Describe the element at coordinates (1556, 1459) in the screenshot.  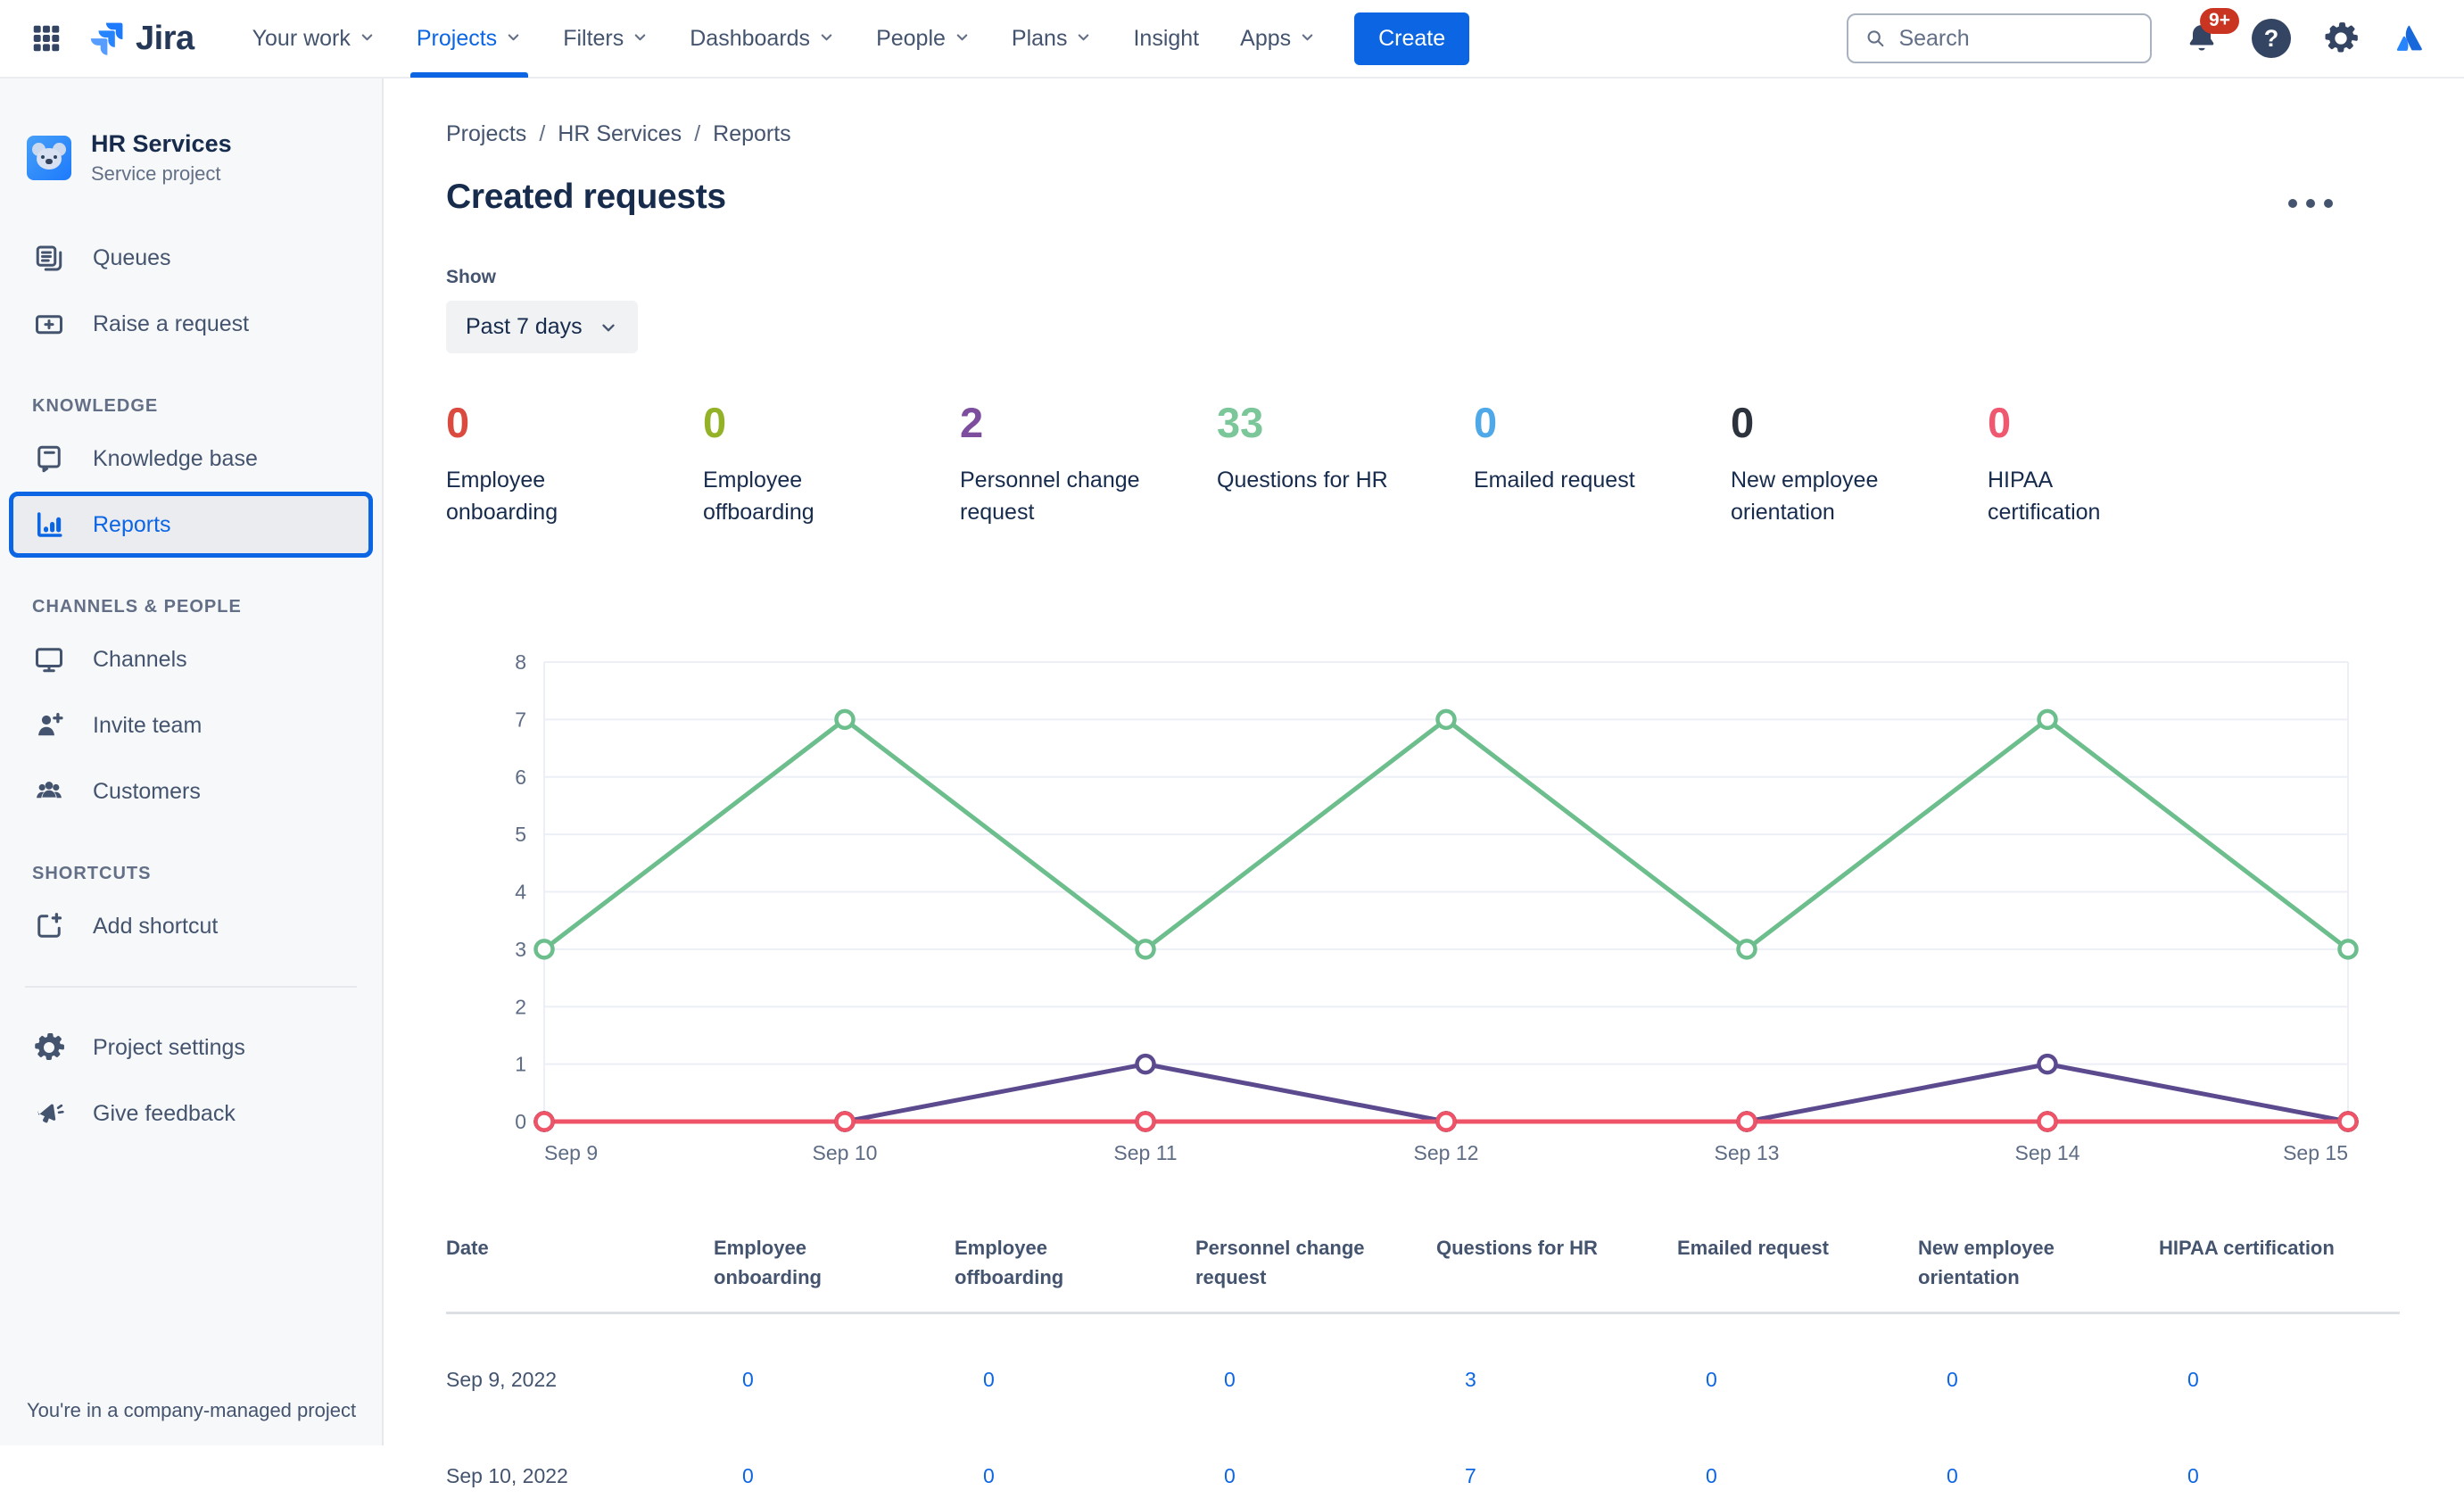
I see `cell-sep-10-2022-questions-for-hr: 7` at that location.